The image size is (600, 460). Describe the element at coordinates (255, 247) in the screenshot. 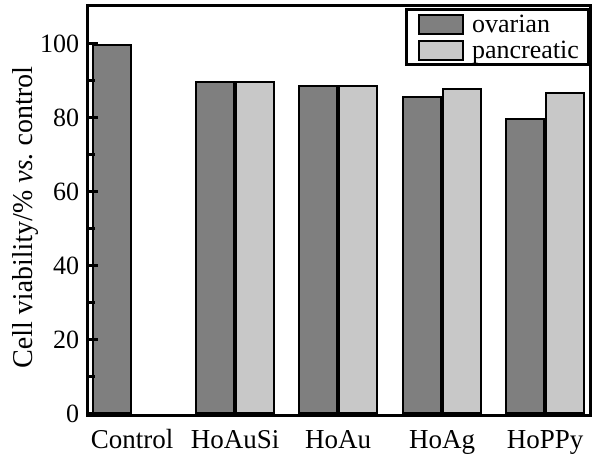

I see `bar-hoausi-pancreatic` at that location.